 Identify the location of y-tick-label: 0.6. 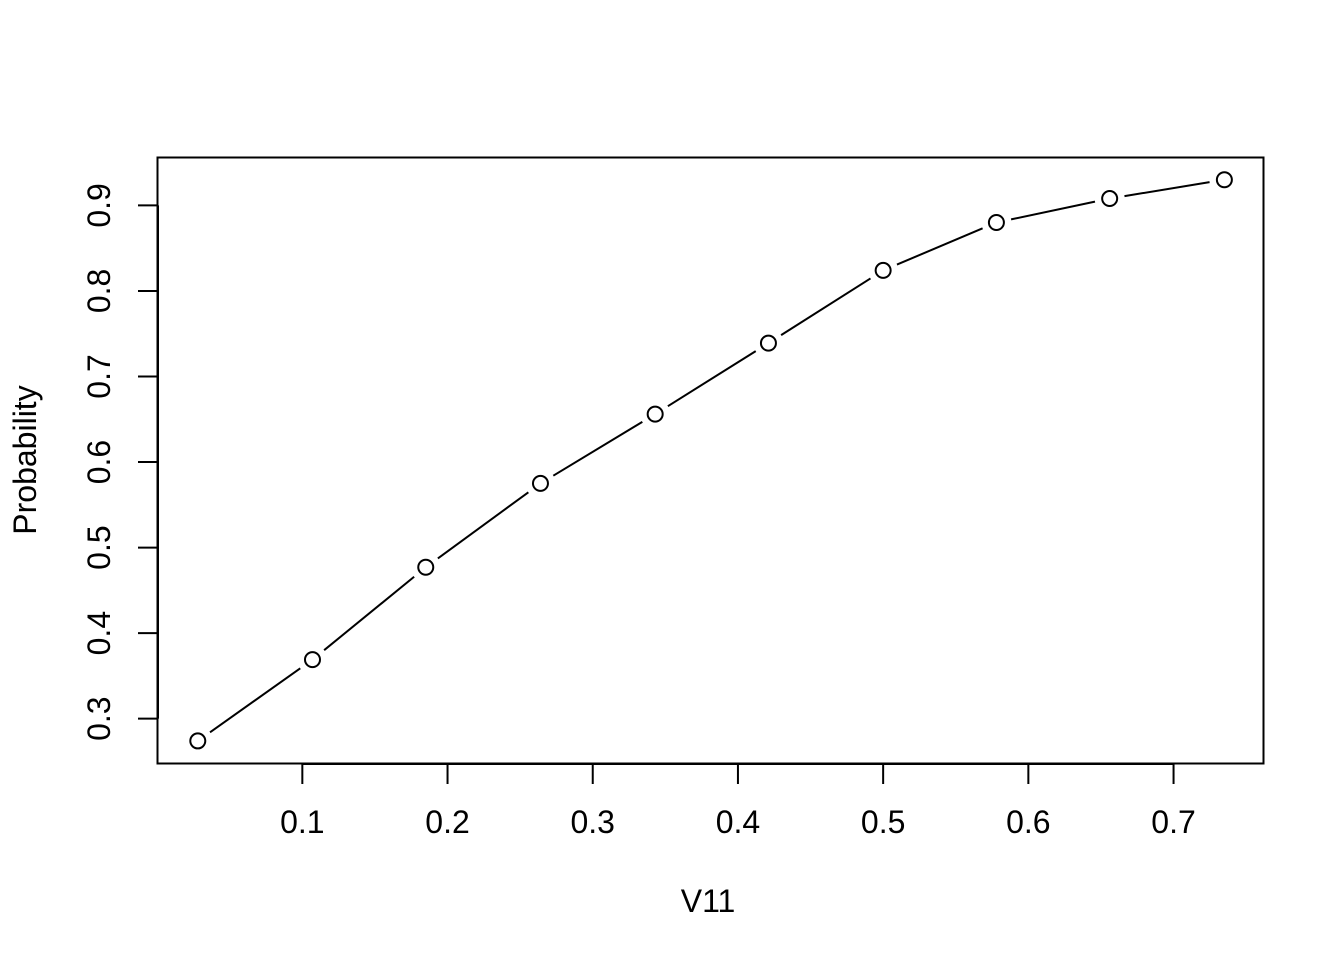
(99, 462).